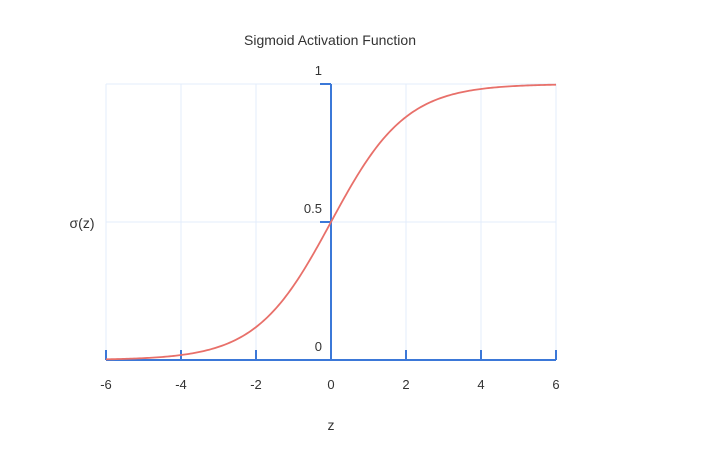 The width and height of the screenshot is (702, 462). Describe the element at coordinates (405, 384) in the screenshot. I see `x-tick-label: 2` at that location.